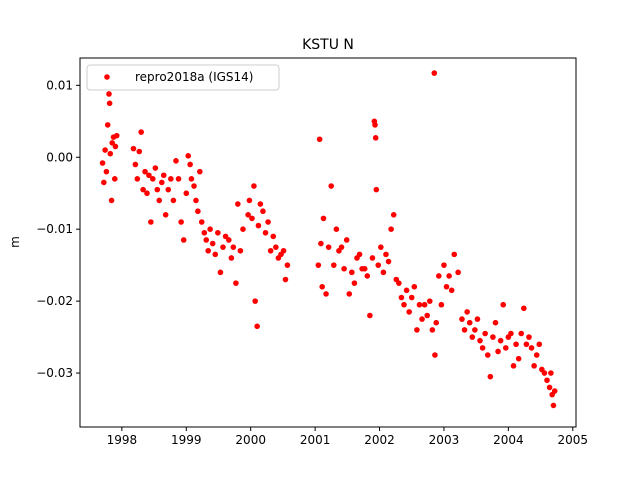  Describe the element at coordinates (107, 77) in the screenshot. I see `legend-marker` at that location.